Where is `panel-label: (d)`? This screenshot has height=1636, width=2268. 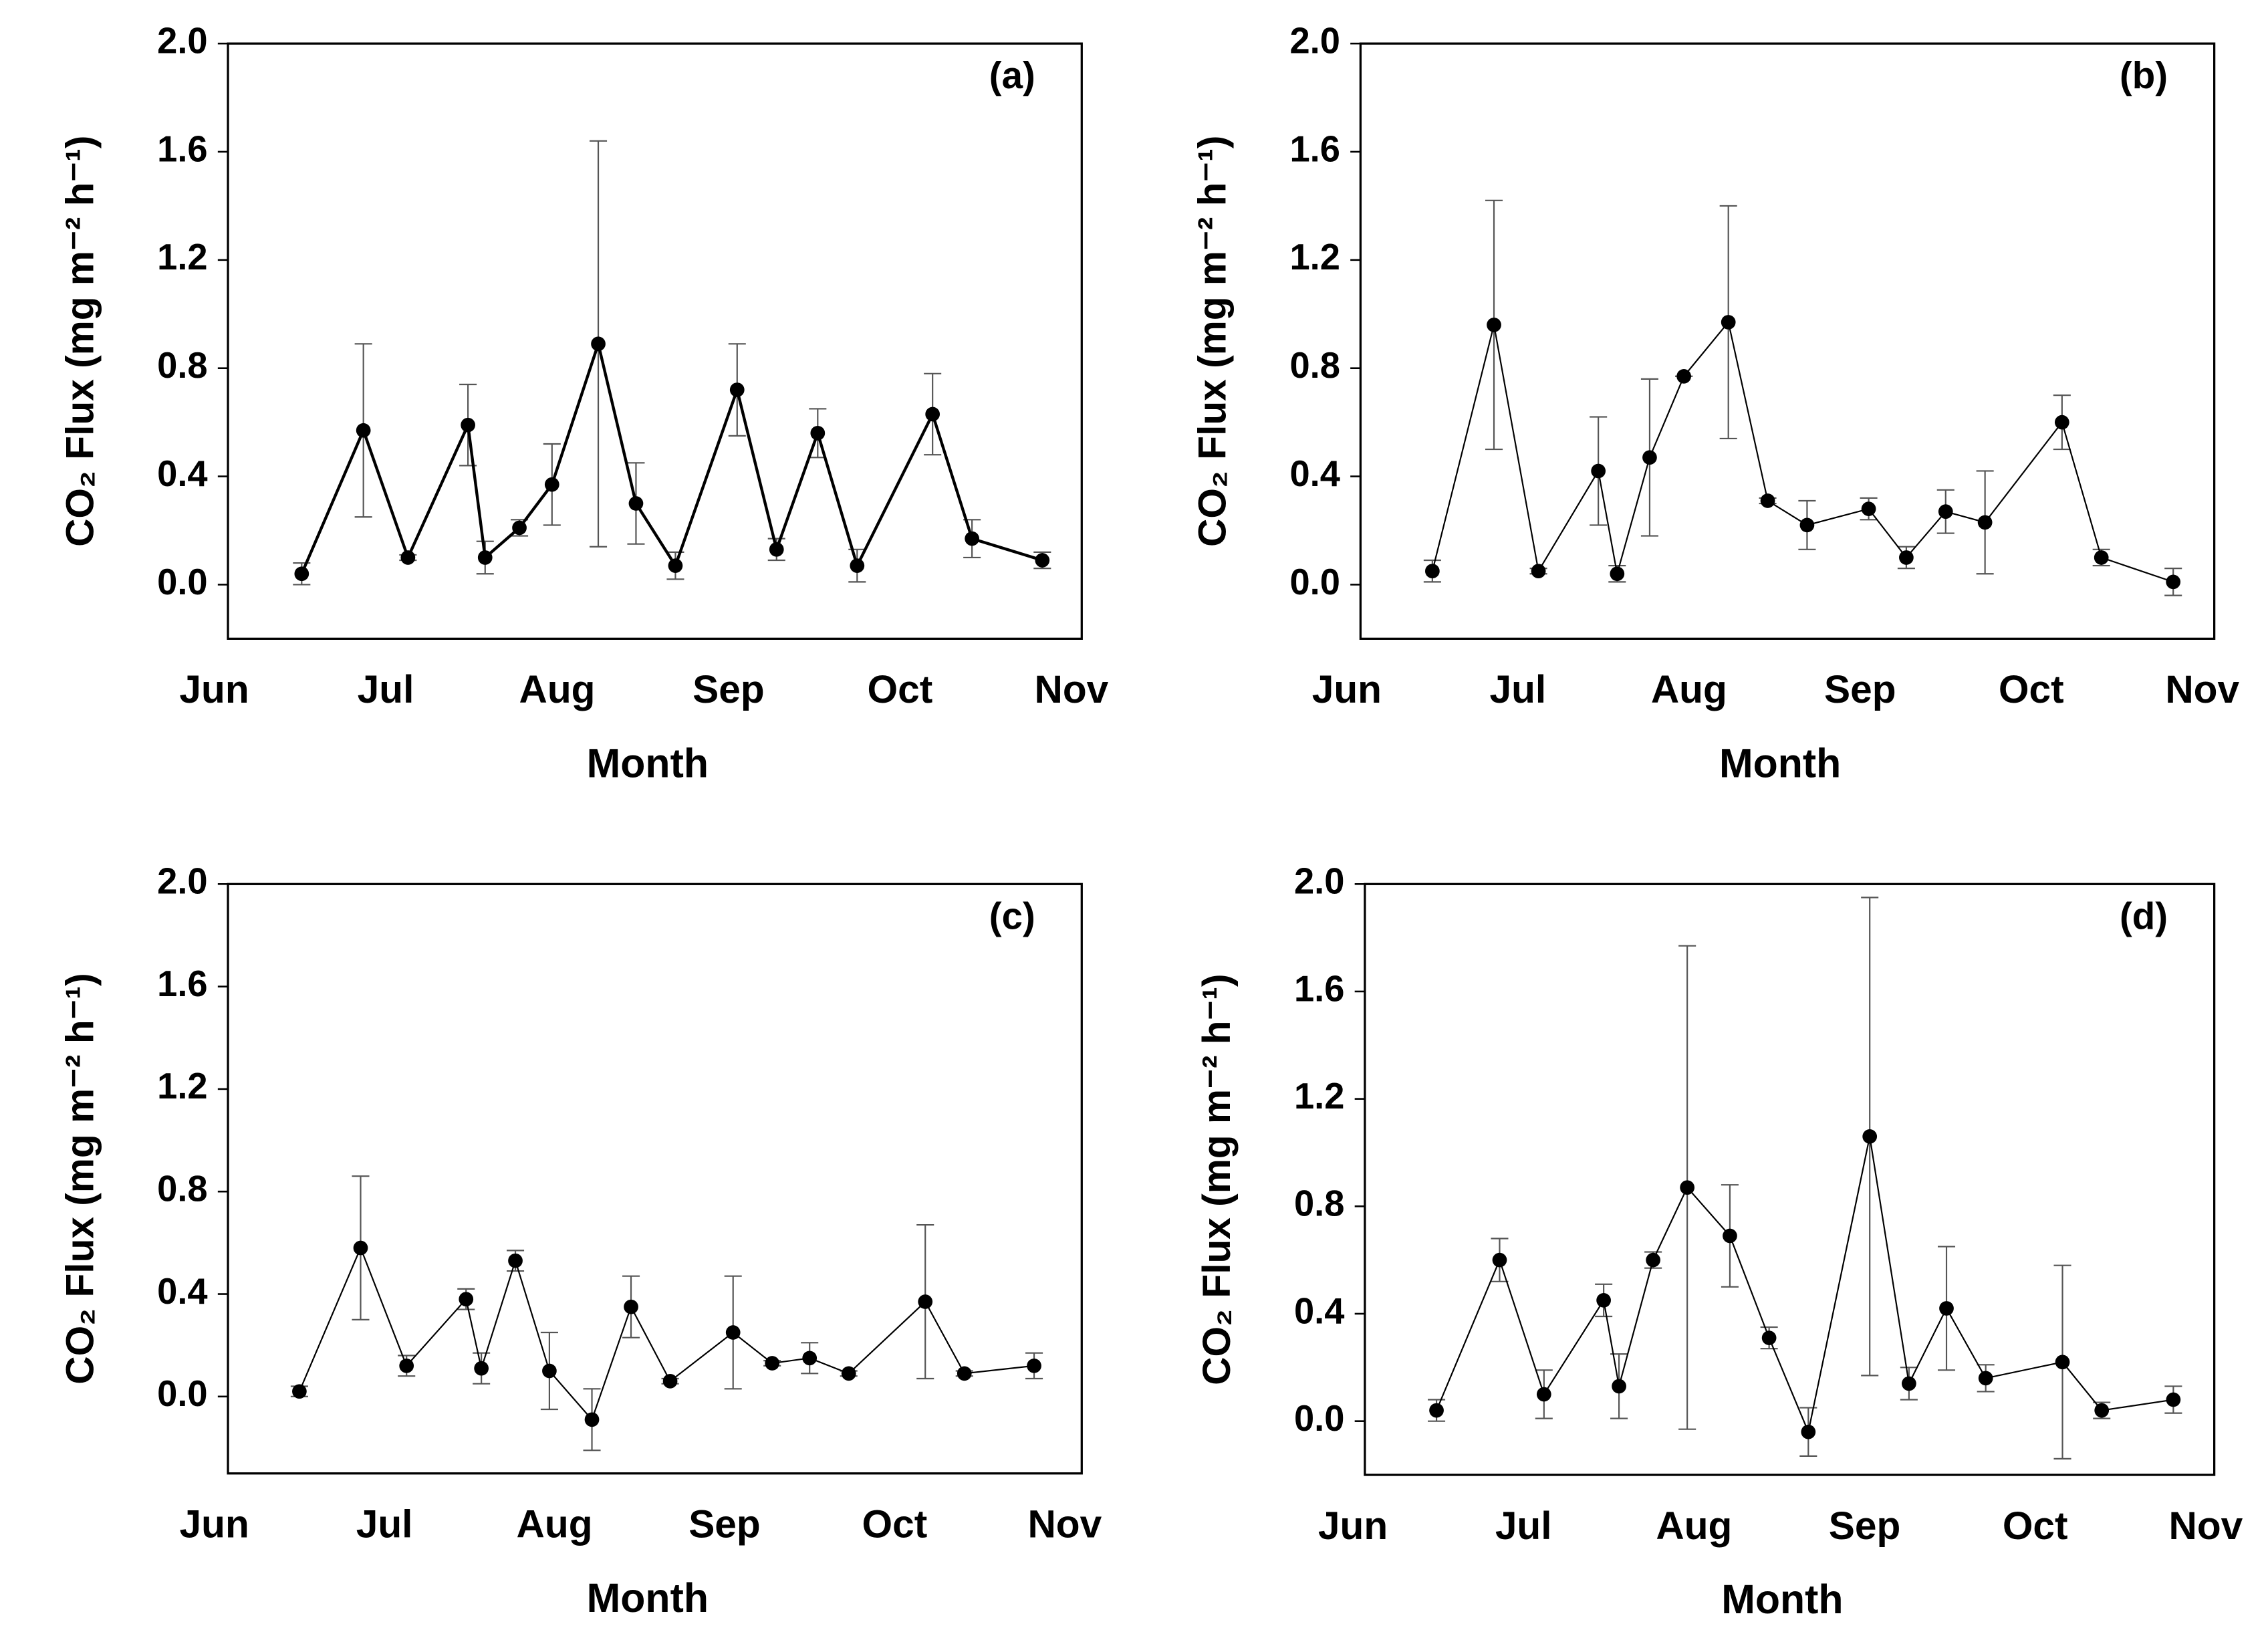
panel-label: (d) is located at coordinates (2144, 916).